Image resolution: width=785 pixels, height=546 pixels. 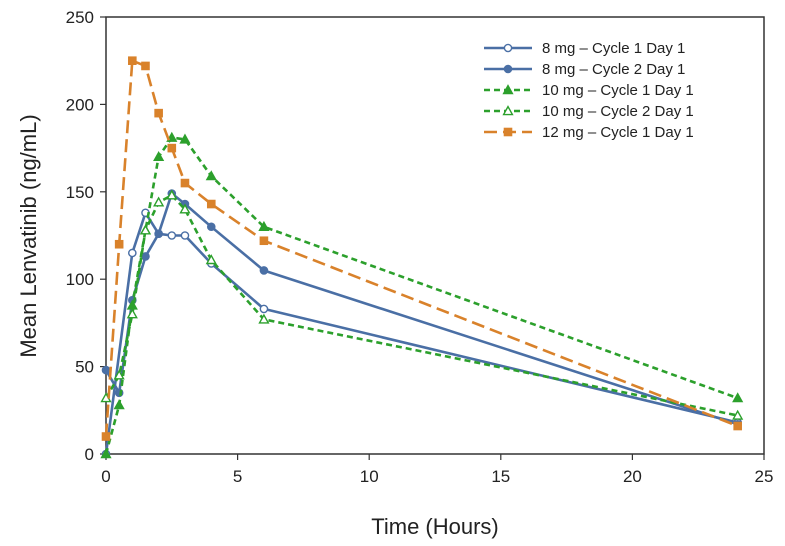 I want to click on y-tick-label: 250, so click(x=80, y=17).